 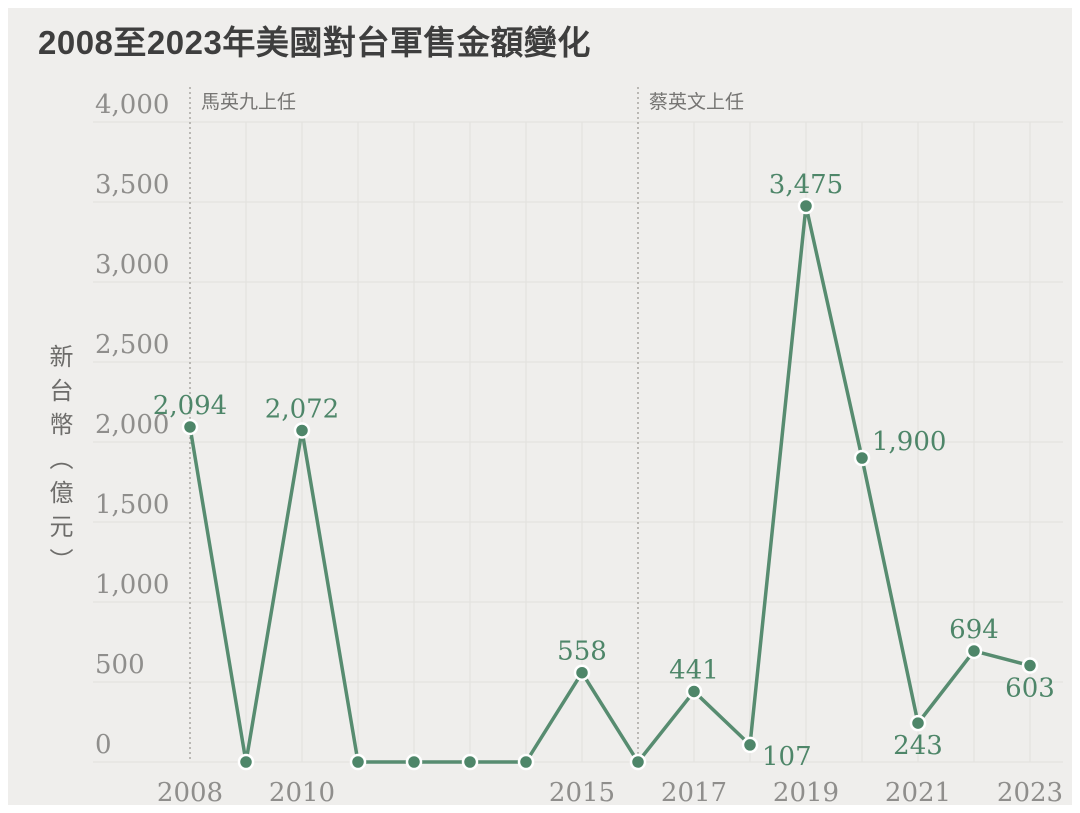 What do you see at coordinates (694, 670) in the screenshot?
I see `data-label-2017: 441` at bounding box center [694, 670].